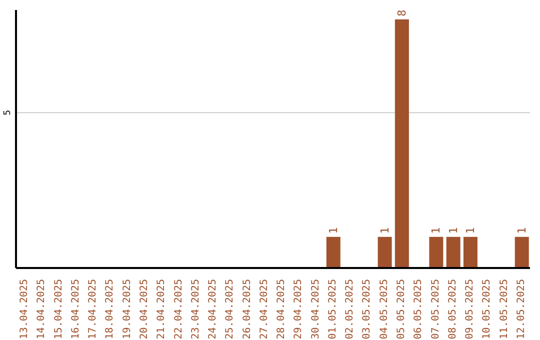  What do you see at coordinates (127, 309) in the screenshot?
I see `x-tick-label: 19.04.2025` at bounding box center [127, 309].